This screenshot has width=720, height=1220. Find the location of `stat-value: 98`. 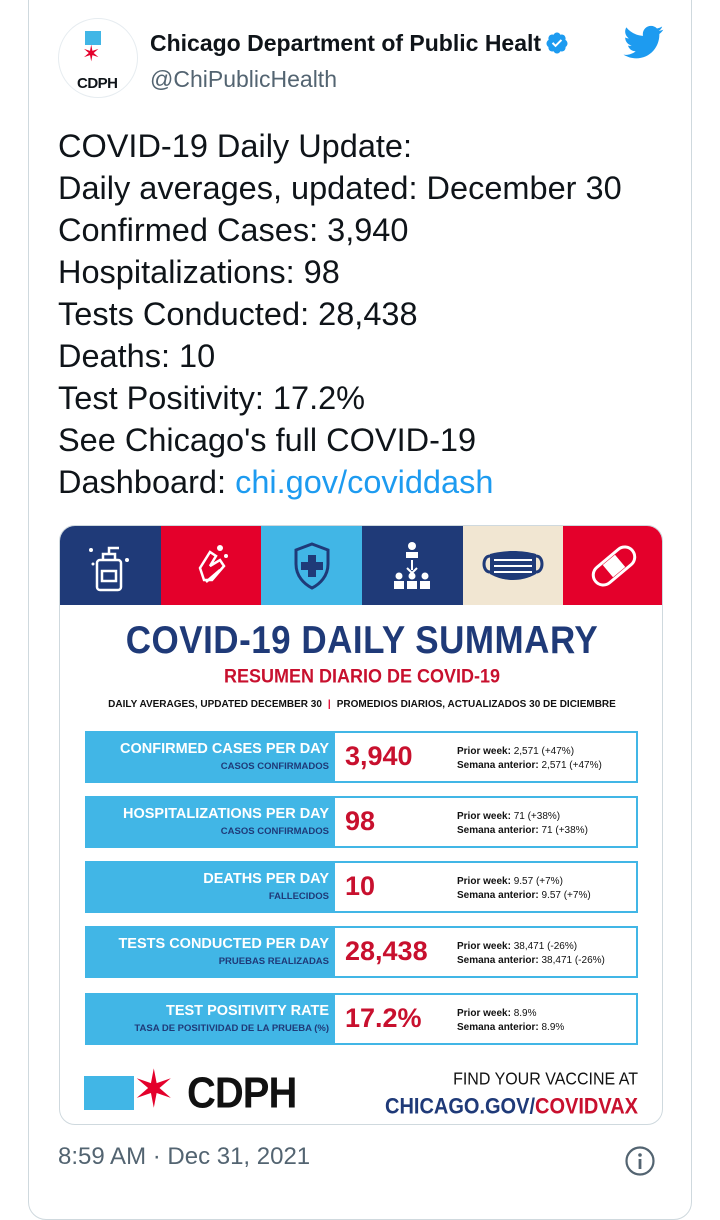

stat-value: 98 is located at coordinates (360, 821).